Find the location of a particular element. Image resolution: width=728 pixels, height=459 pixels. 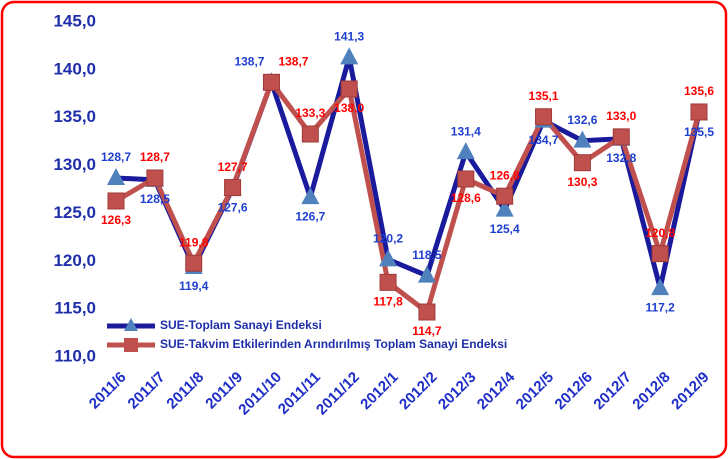

data-label: 132,8 is located at coordinates (621, 158).